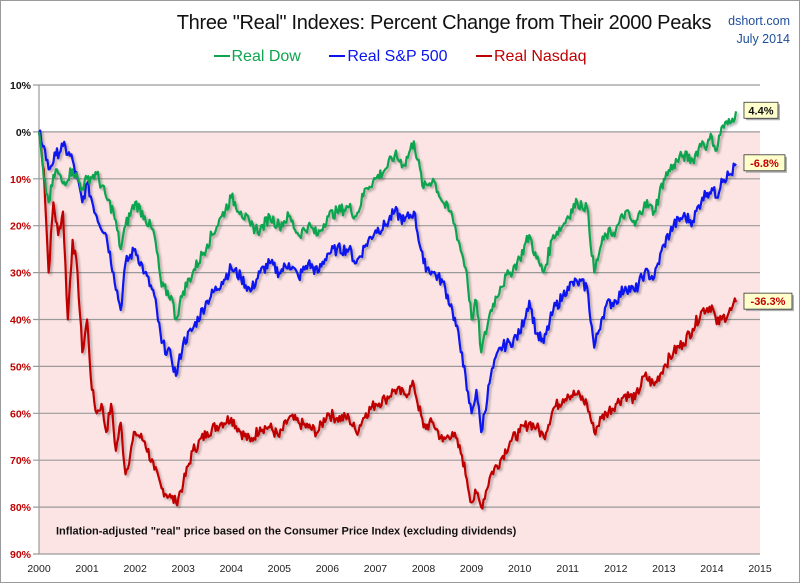 This screenshot has width=800, height=583. Describe the element at coordinates (21, 367) in the screenshot. I see `y-tick-label: 50%` at that location.